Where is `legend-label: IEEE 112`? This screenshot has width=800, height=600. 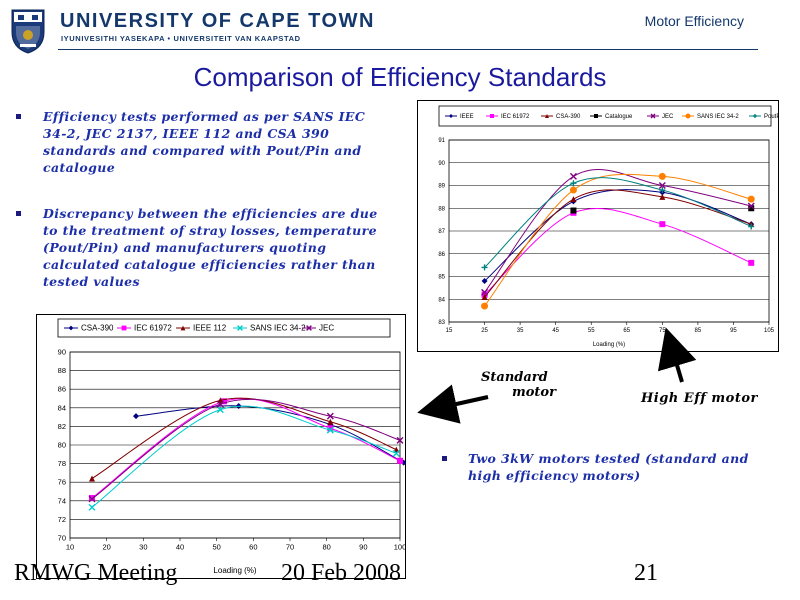
legend-label: IEEE 112 is located at coordinates (210, 328).